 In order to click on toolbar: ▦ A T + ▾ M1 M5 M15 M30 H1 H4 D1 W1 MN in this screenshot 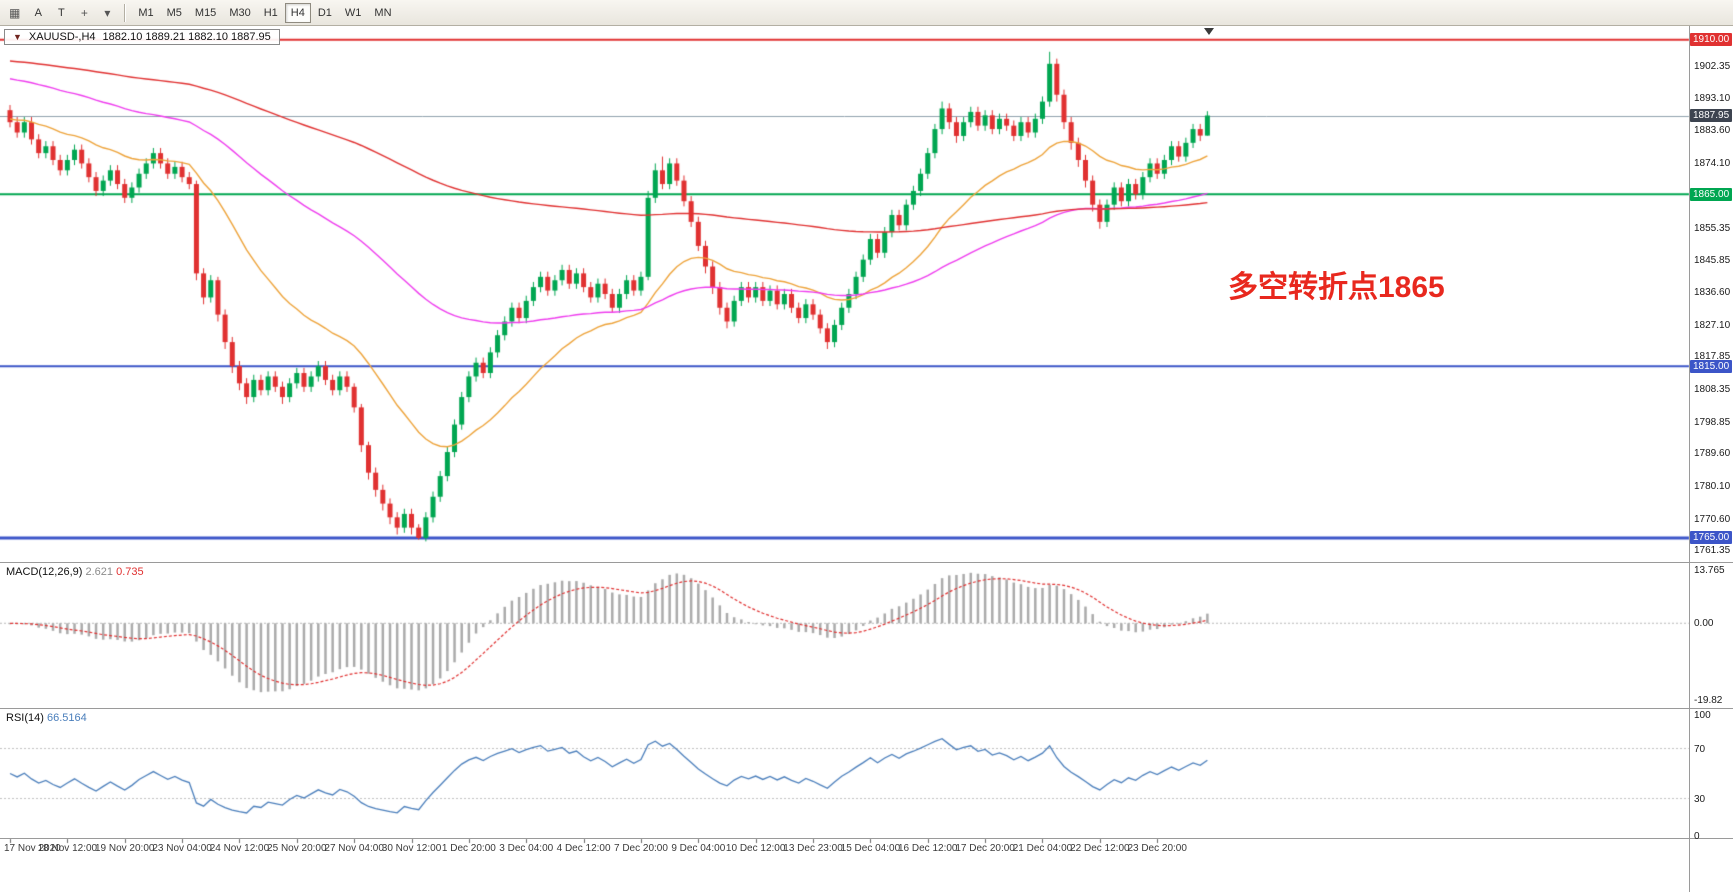, I will do `click(866, 13)`.